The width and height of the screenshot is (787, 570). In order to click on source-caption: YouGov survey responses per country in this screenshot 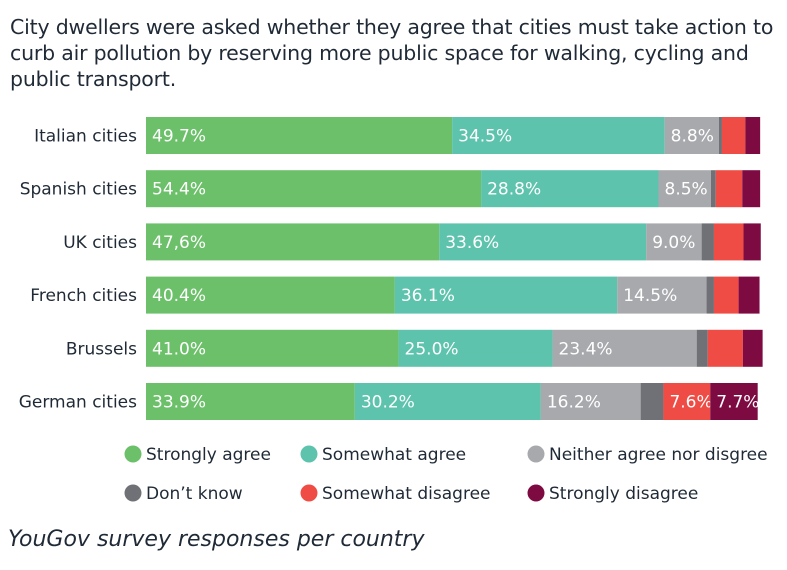, I will do `click(216, 539)`.